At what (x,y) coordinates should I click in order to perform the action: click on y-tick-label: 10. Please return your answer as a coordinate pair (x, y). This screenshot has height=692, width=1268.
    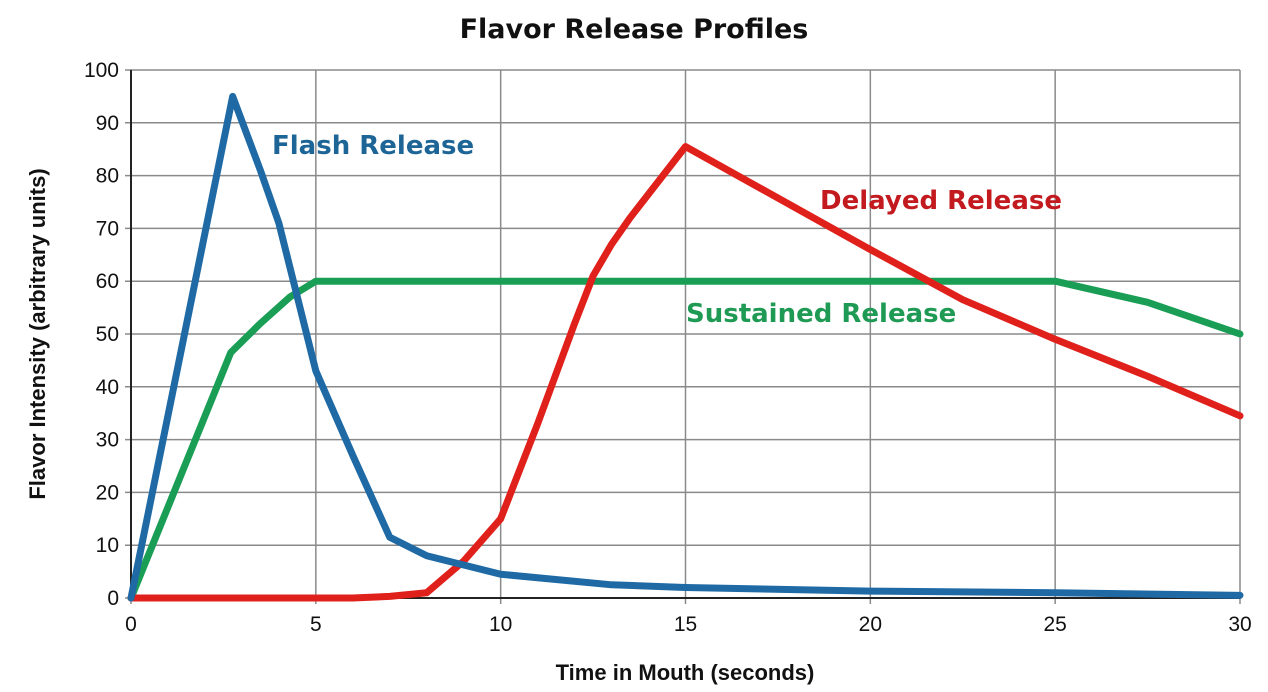
    Looking at the image, I should click on (107, 545).